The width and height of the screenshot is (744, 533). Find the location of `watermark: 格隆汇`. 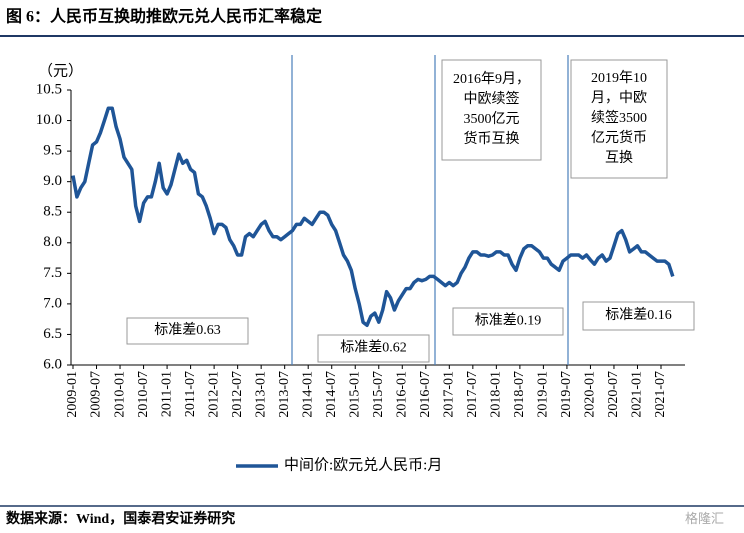

watermark: 格隆汇 is located at coordinates (704, 518).